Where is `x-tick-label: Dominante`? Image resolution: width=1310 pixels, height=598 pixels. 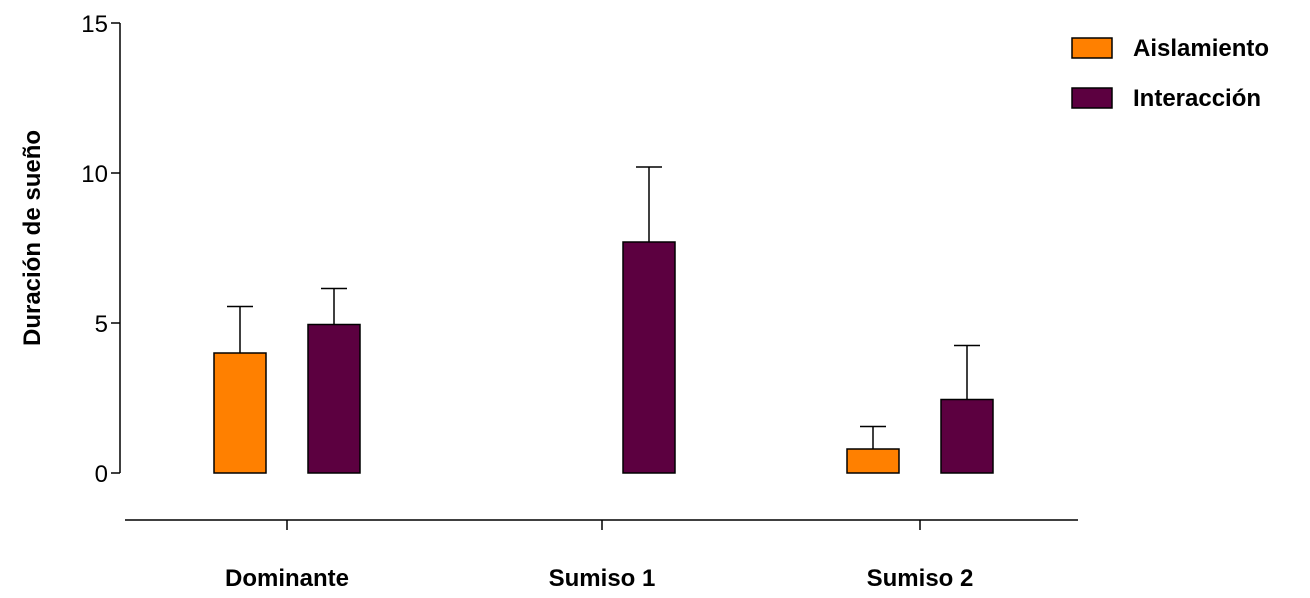 x-tick-label: Dominante is located at coordinates (287, 578).